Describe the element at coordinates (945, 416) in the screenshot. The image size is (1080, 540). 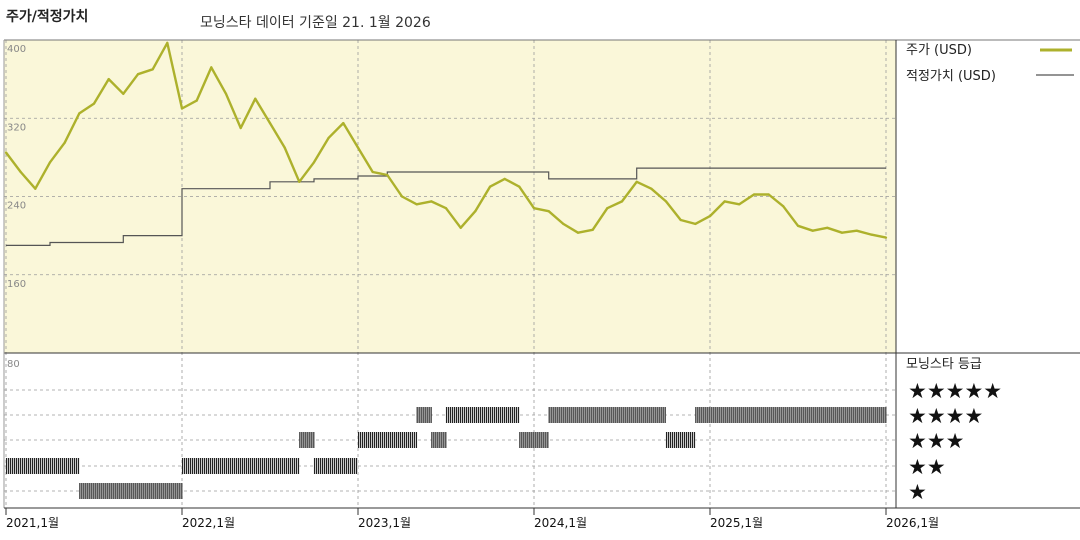
I see `rating-stars-label: ★★★★` at that location.